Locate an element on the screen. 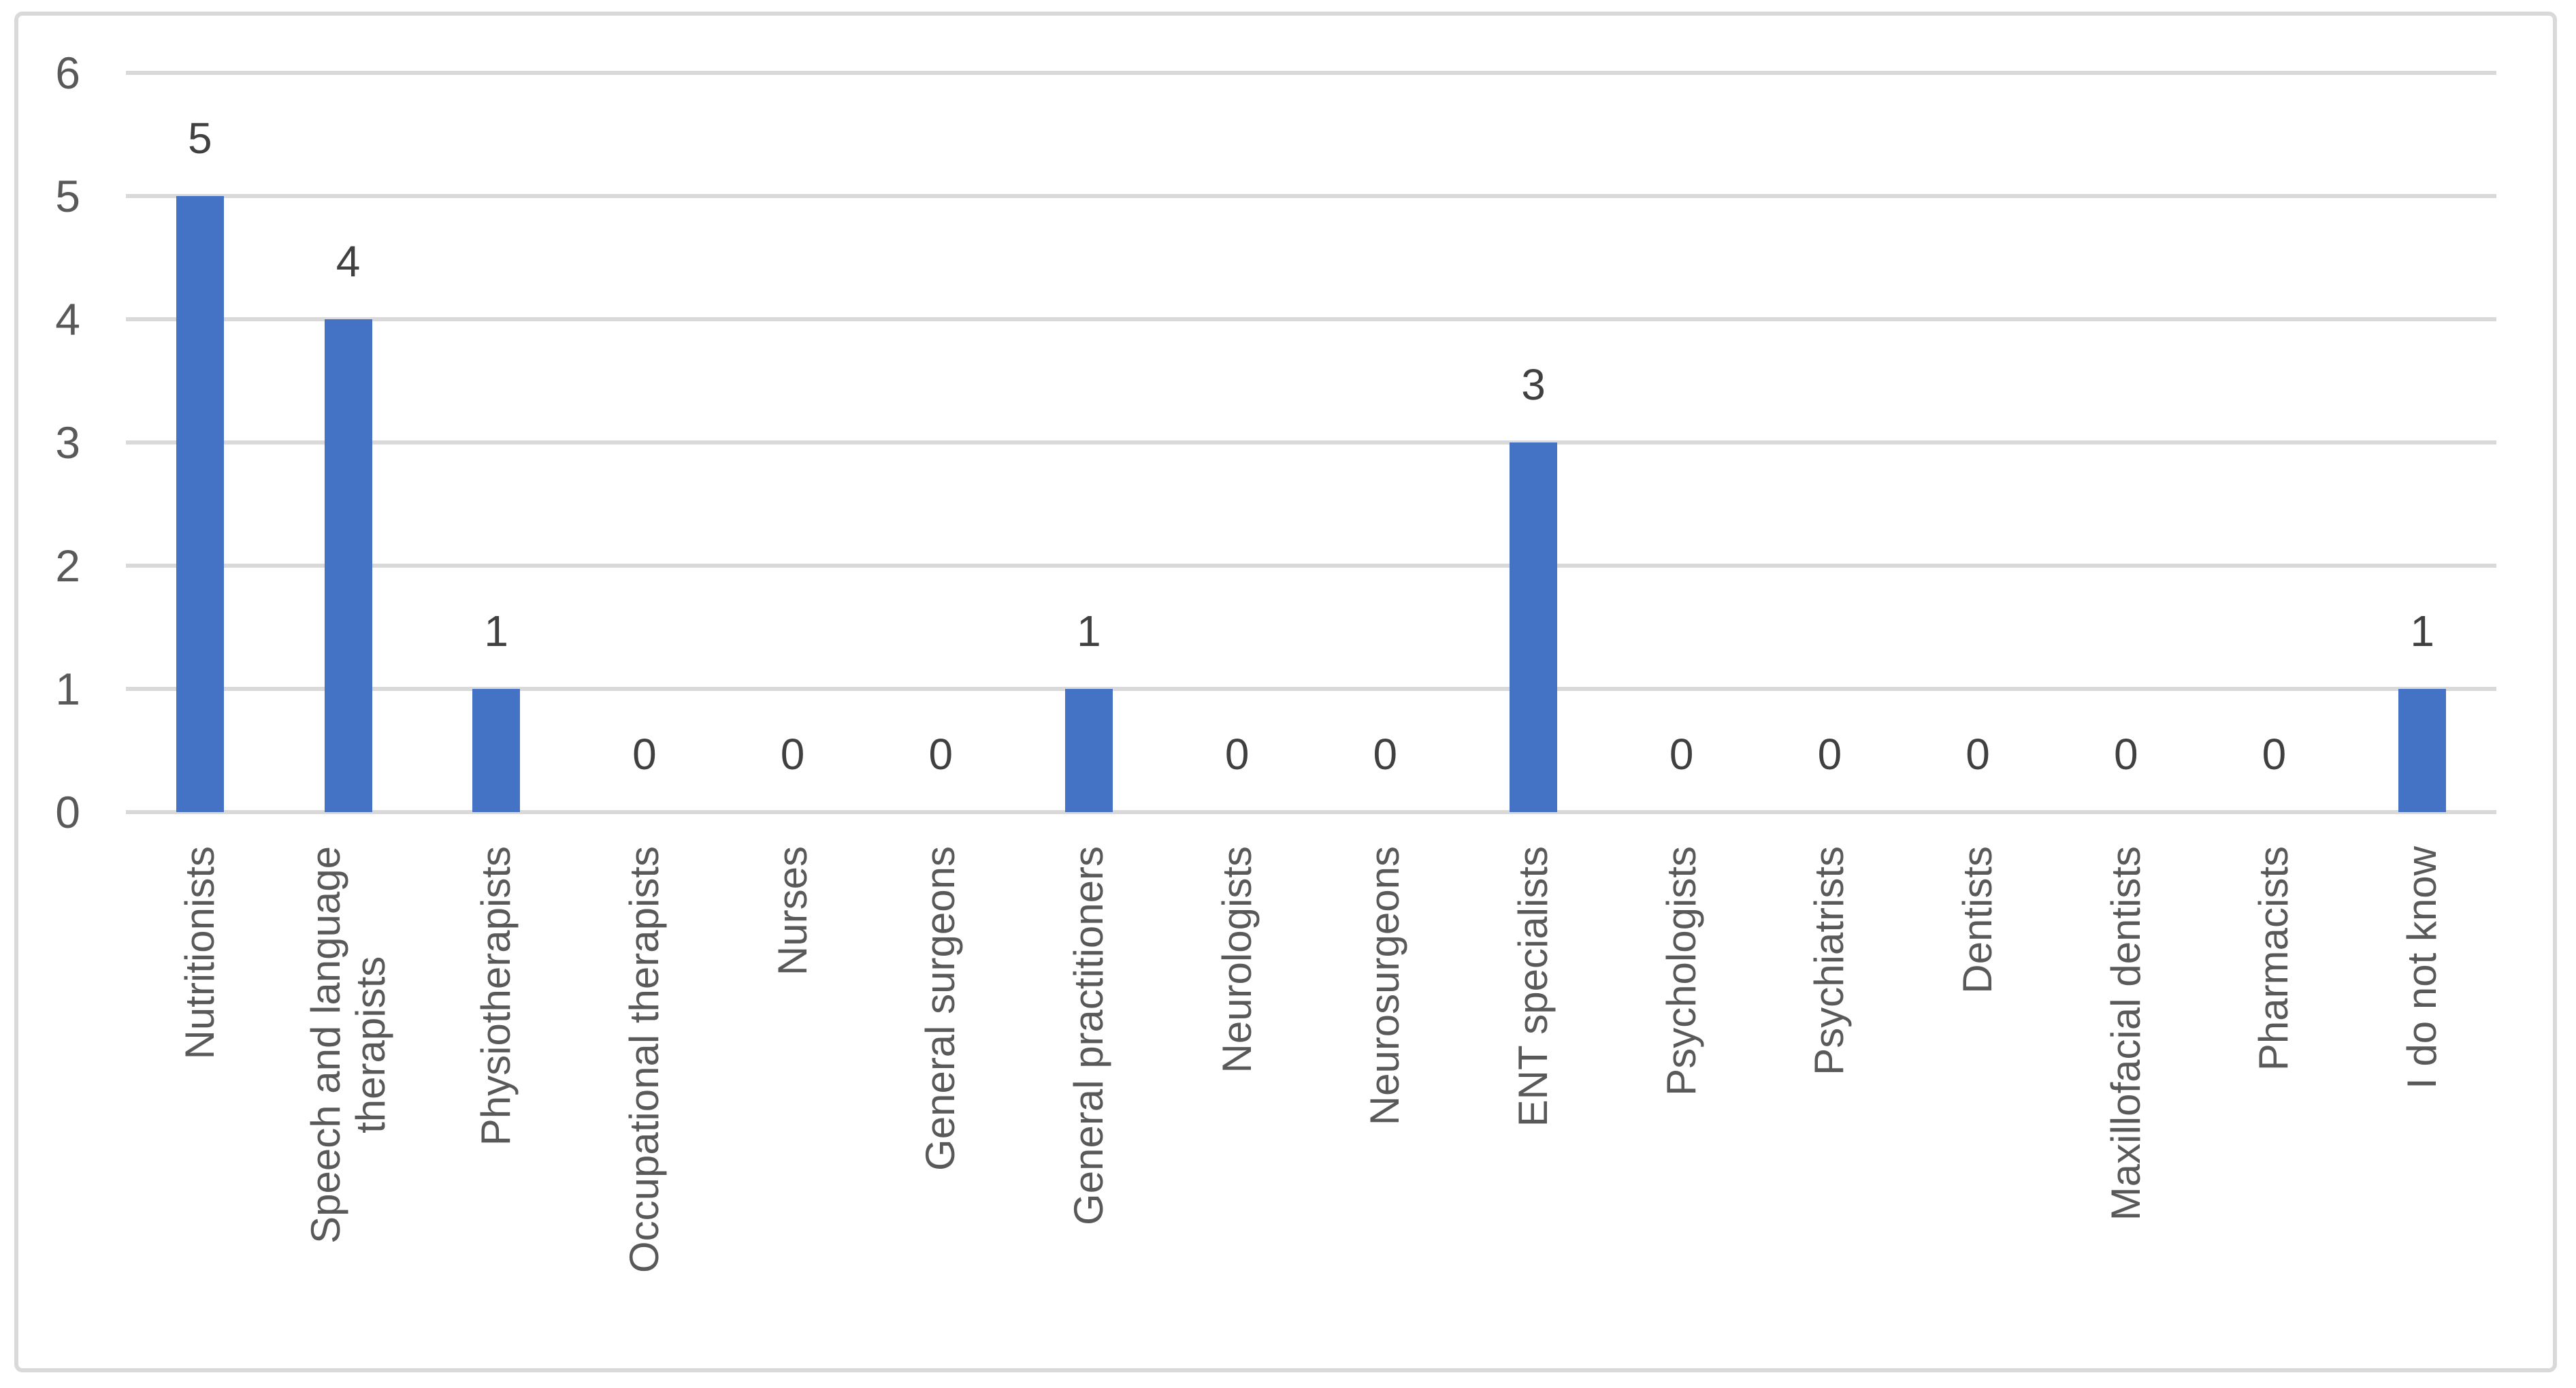 This screenshot has width=2576, height=1388. y-axis-tick-label: 3 is located at coordinates (67, 442).